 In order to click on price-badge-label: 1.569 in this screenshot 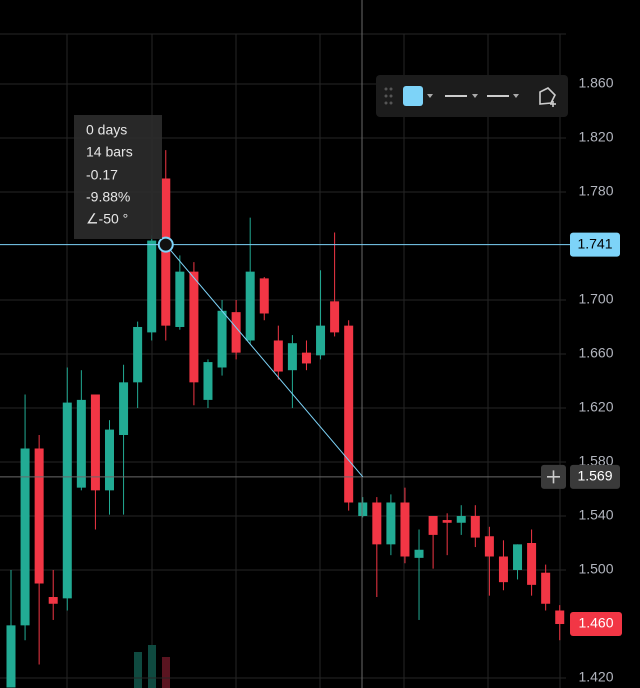, I will do `click(594, 476)`.